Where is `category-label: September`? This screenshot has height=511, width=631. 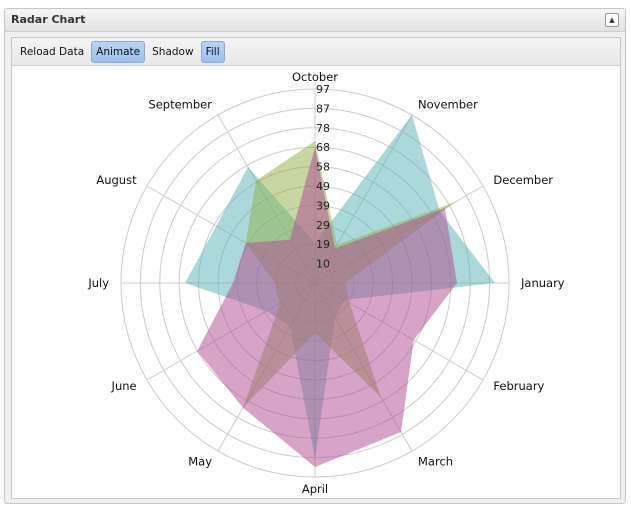 category-label: September is located at coordinates (180, 105).